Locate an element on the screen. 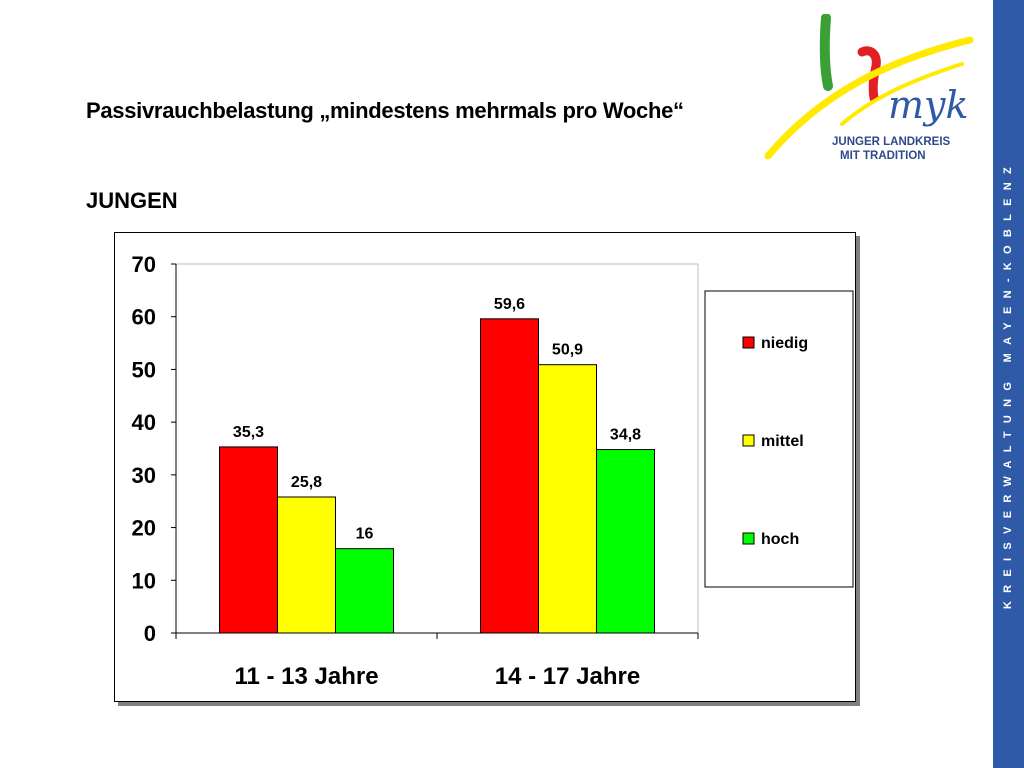 Image resolution: width=1024 pixels, height=768 pixels. y-tick-label: 10 is located at coordinates (144, 580).